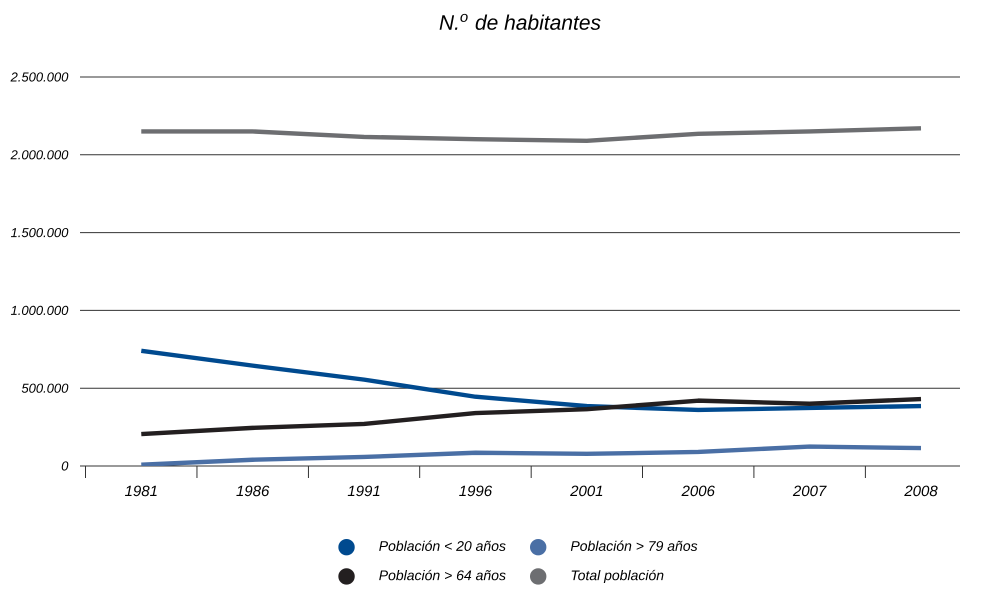 Image resolution: width=981 pixels, height=589 pixels. What do you see at coordinates (634, 545) in the screenshot?
I see `legend-label: Población > 79 años` at bounding box center [634, 545].